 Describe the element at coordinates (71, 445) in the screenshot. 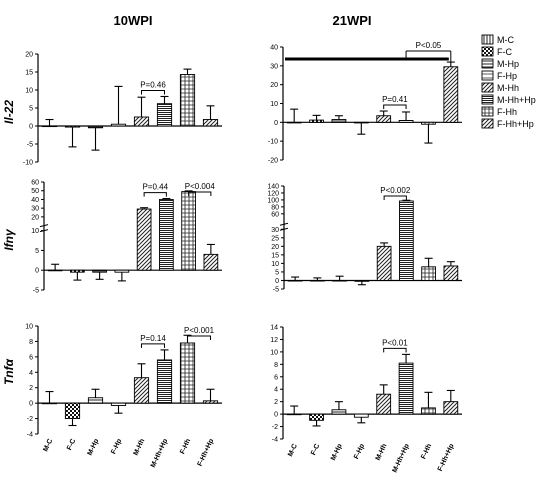

I see `x-tick-label: F-C` at that location.